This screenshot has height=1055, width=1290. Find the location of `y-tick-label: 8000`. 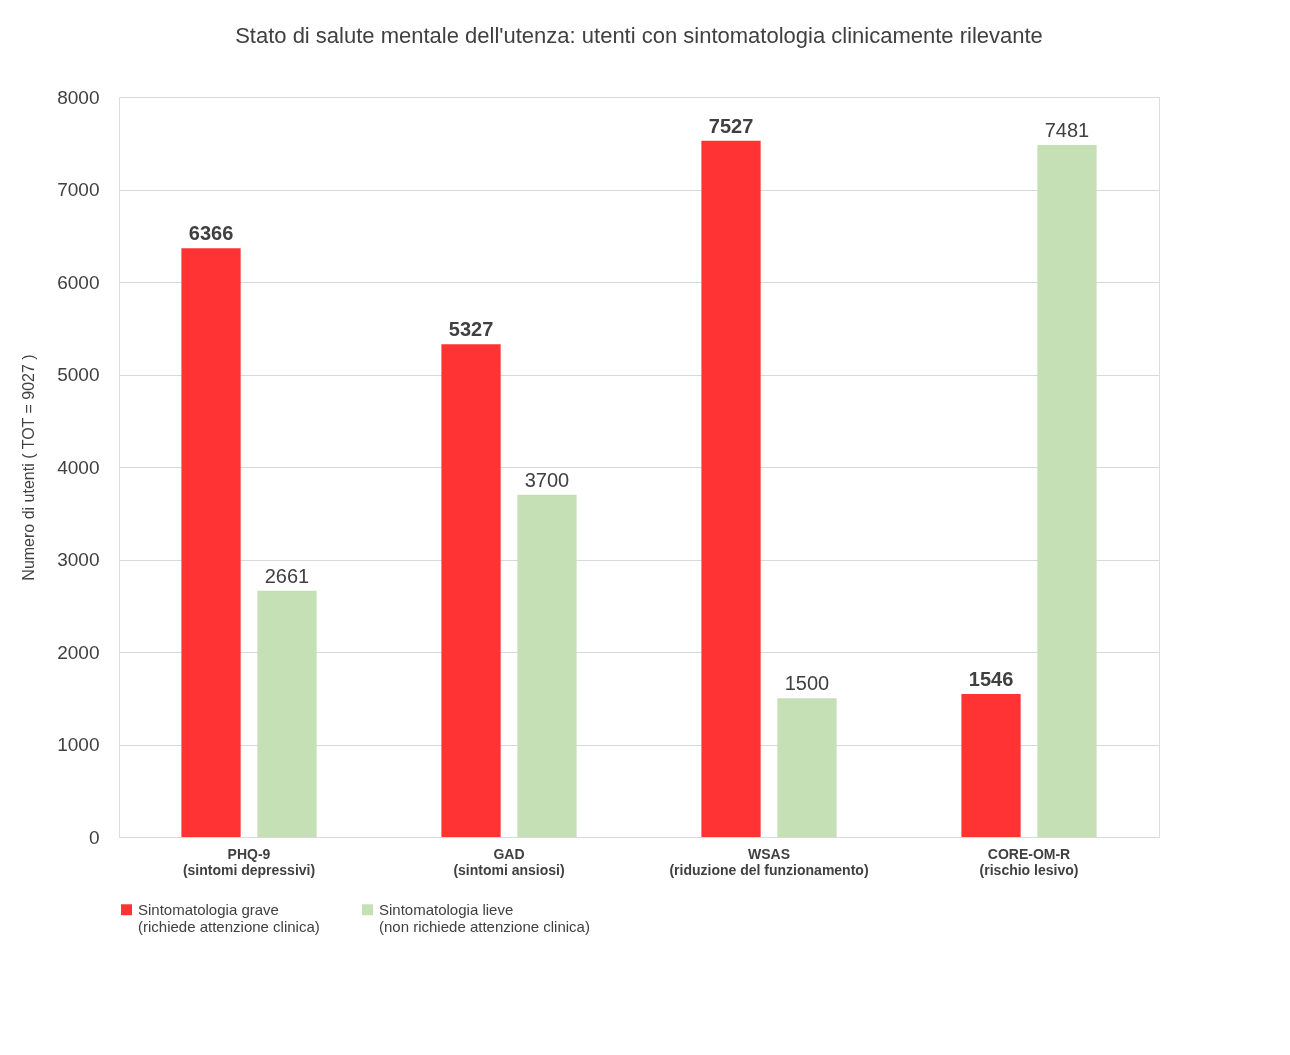

y-tick-label: 8000 is located at coordinates (78, 97).